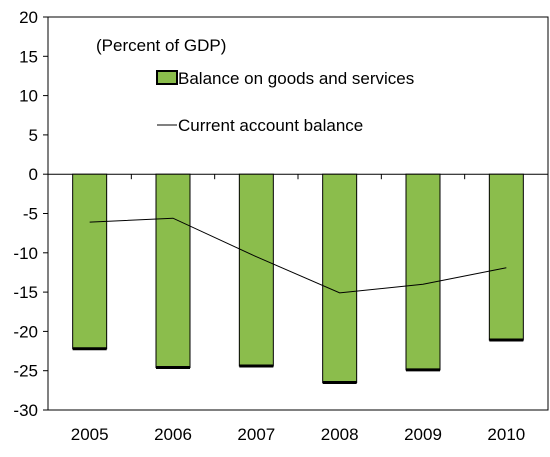 This screenshot has height=457, width=550. Describe the element at coordinates (28, 17) in the screenshot. I see `y-tick-label: 20` at that location.